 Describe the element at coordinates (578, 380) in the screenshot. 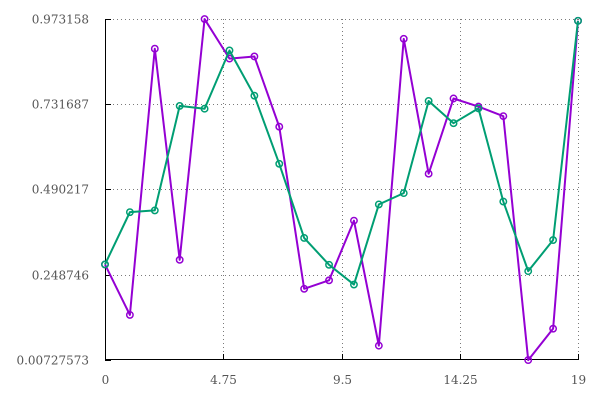

I see `x-tick-label: 19` at that location.